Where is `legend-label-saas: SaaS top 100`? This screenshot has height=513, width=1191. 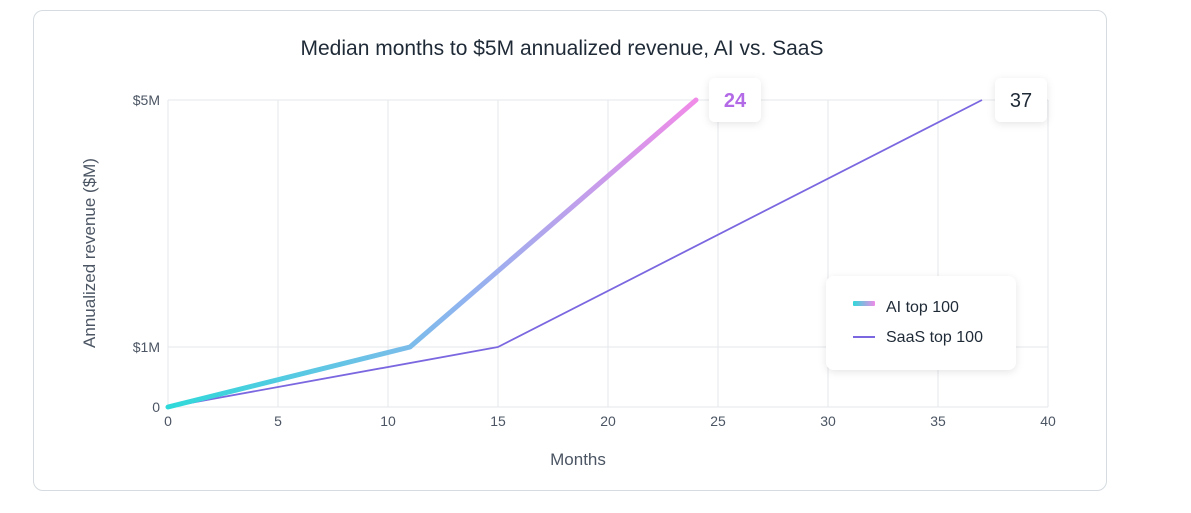 legend-label-saas: SaaS top 100 is located at coordinates (934, 337).